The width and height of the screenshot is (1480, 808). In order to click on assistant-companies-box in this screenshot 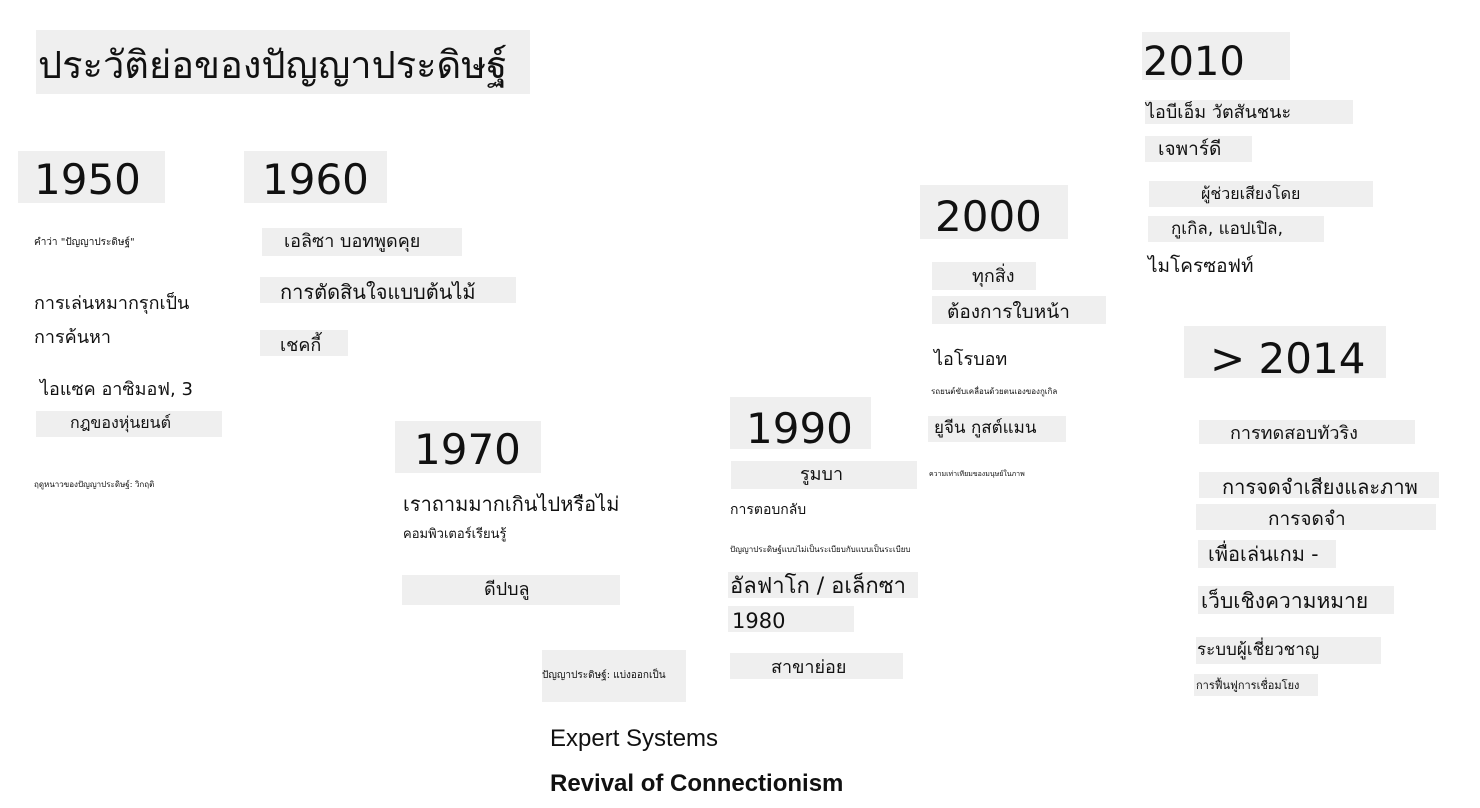, I will do `click(1236, 229)`.